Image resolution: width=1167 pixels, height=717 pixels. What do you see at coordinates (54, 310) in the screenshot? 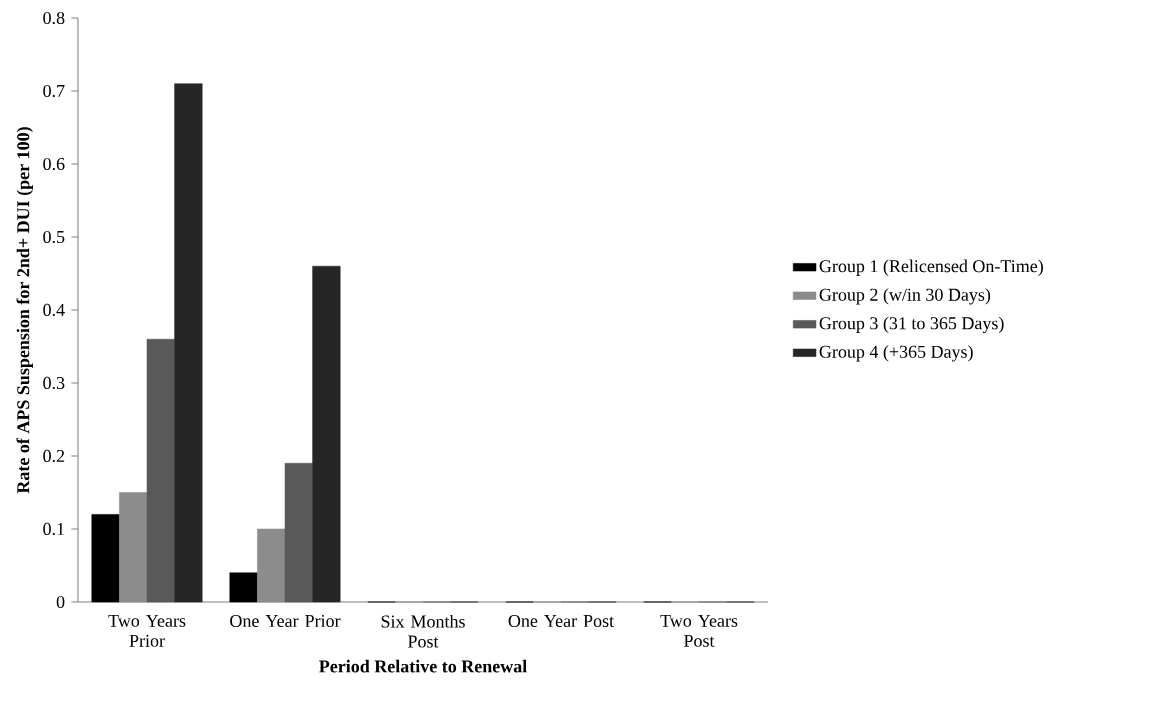
I see `y-tick-label: 0.4` at bounding box center [54, 310].